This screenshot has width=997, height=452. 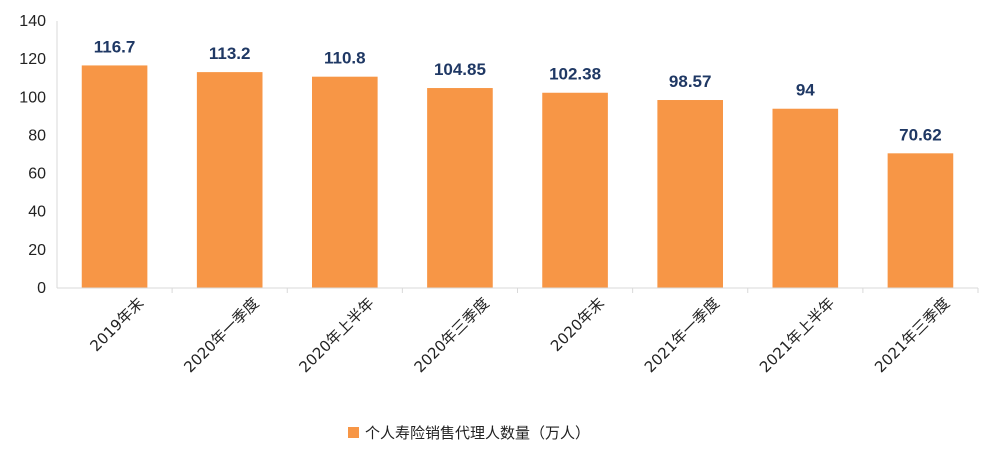 What do you see at coordinates (353, 432) in the screenshot?
I see `legend-swatch` at bounding box center [353, 432].